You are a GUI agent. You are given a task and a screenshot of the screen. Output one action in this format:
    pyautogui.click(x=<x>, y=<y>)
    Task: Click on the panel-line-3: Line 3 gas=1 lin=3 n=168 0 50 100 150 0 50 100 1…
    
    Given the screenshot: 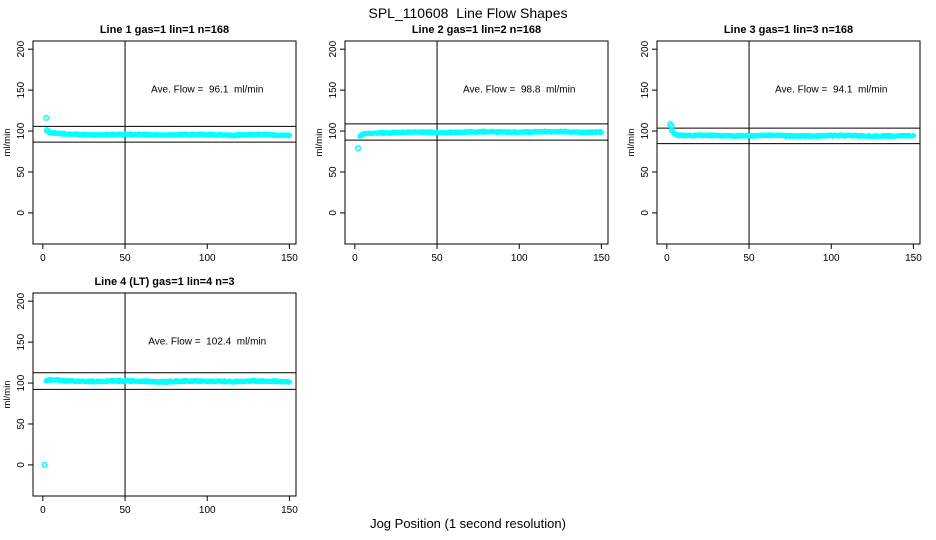 What is the action you would take?
    pyautogui.click(x=774, y=144)
    